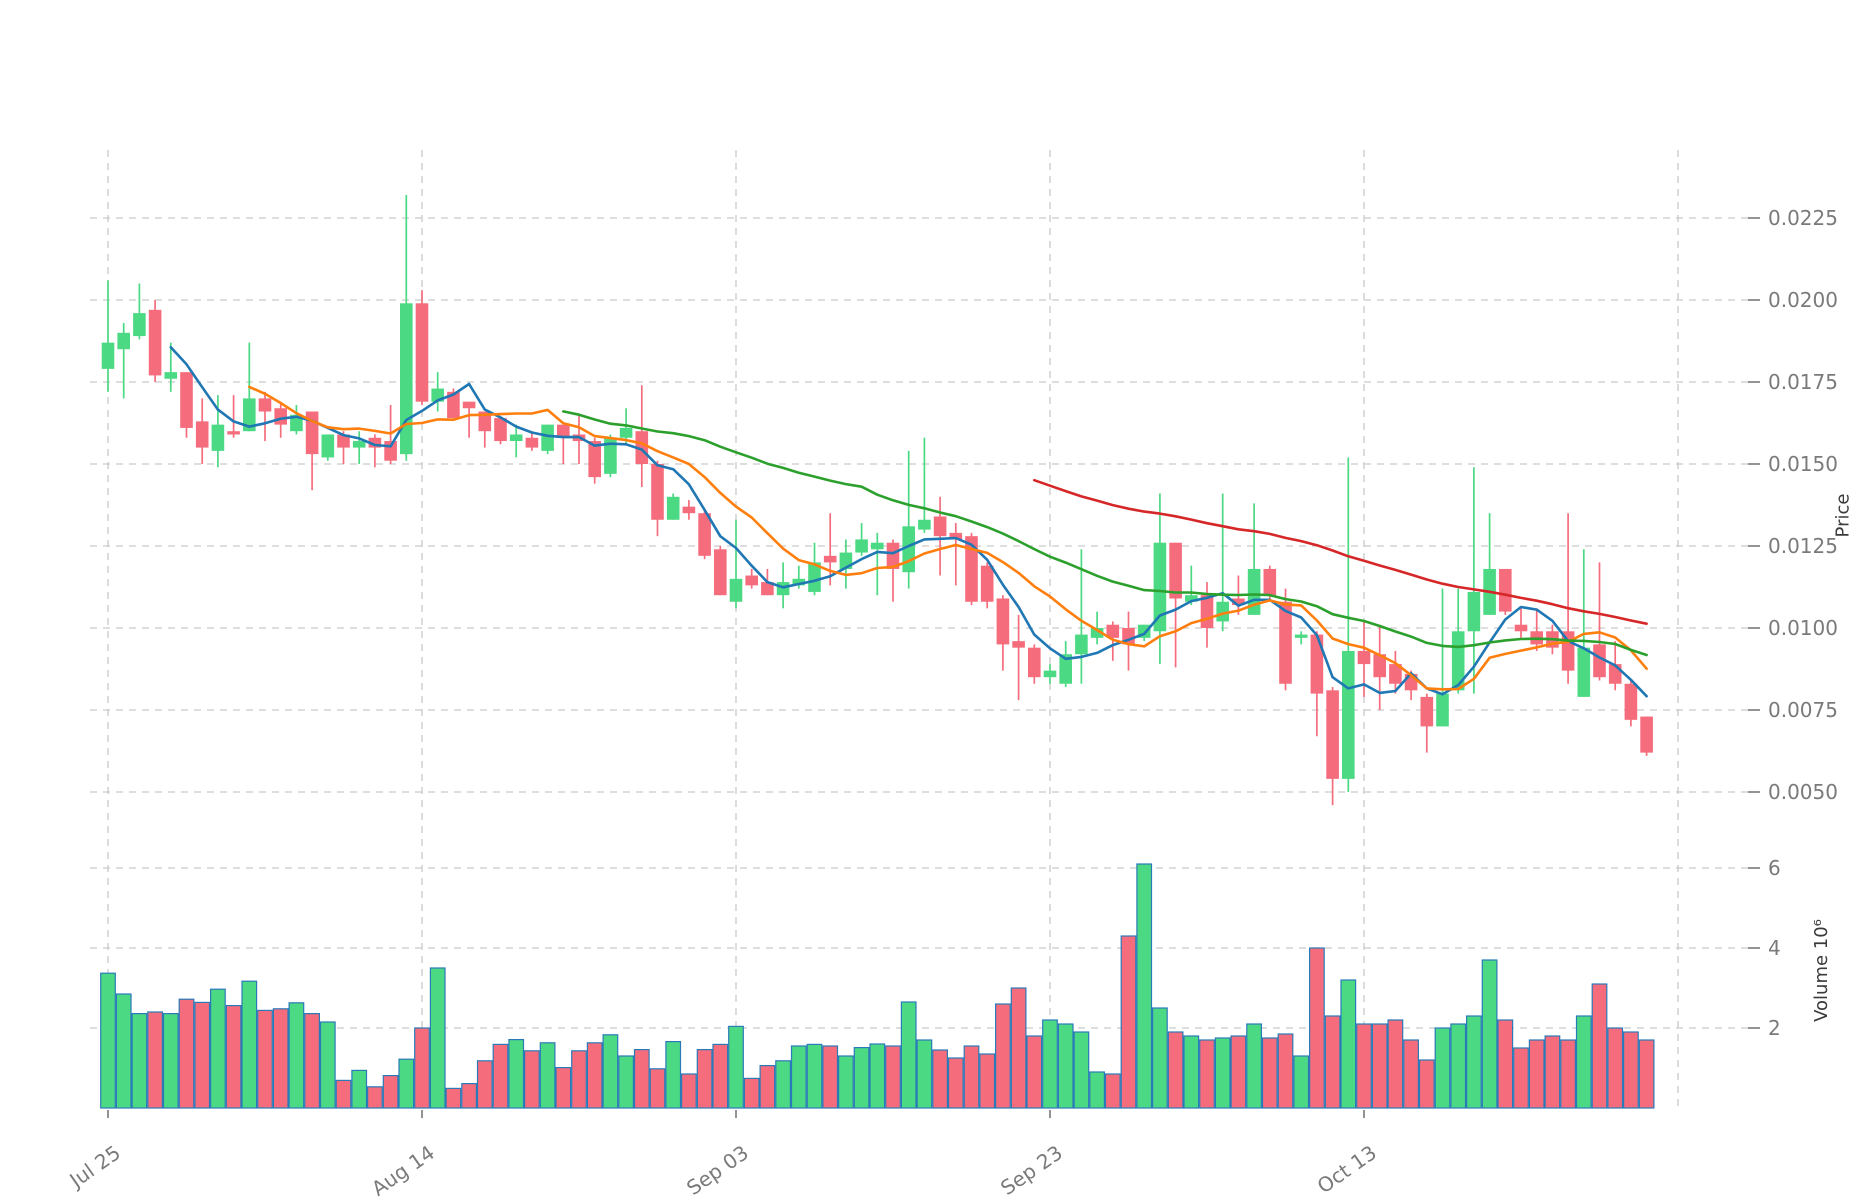 The height and width of the screenshot is (1202, 1873). Describe the element at coordinates (1774, 948) in the screenshot. I see `volume-tick-label: 4` at that location.